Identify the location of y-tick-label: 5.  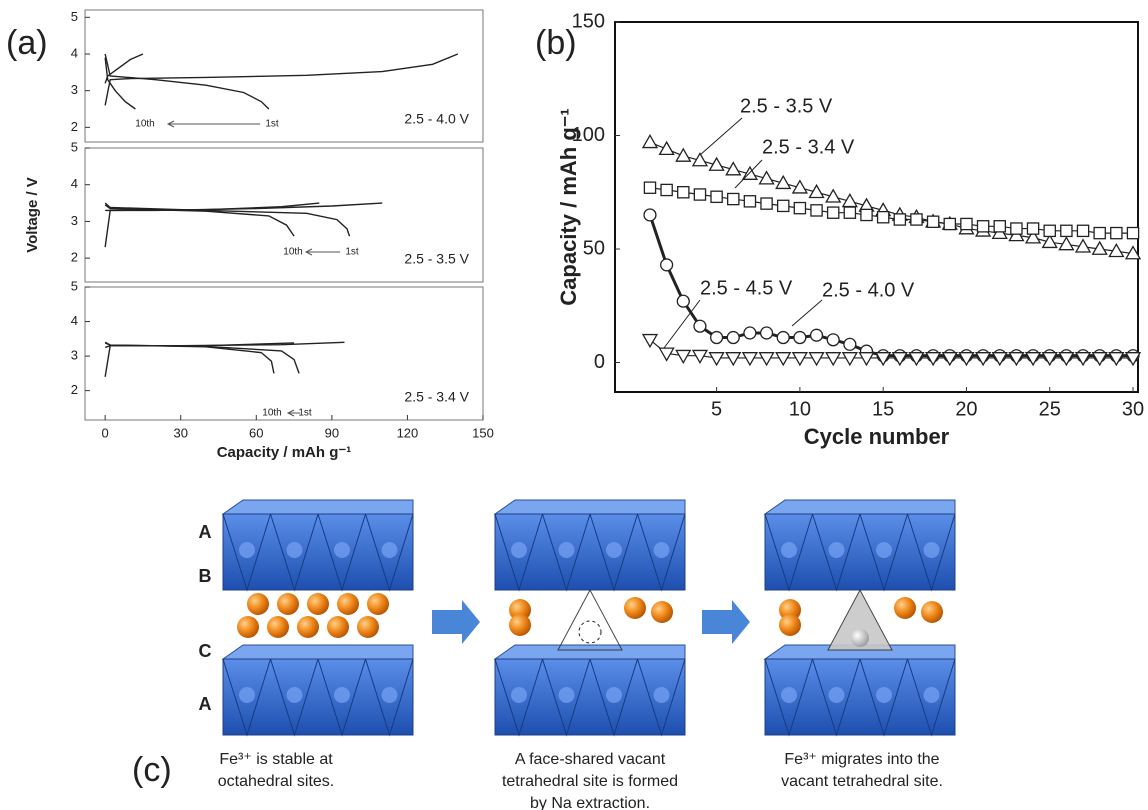
(74, 146).